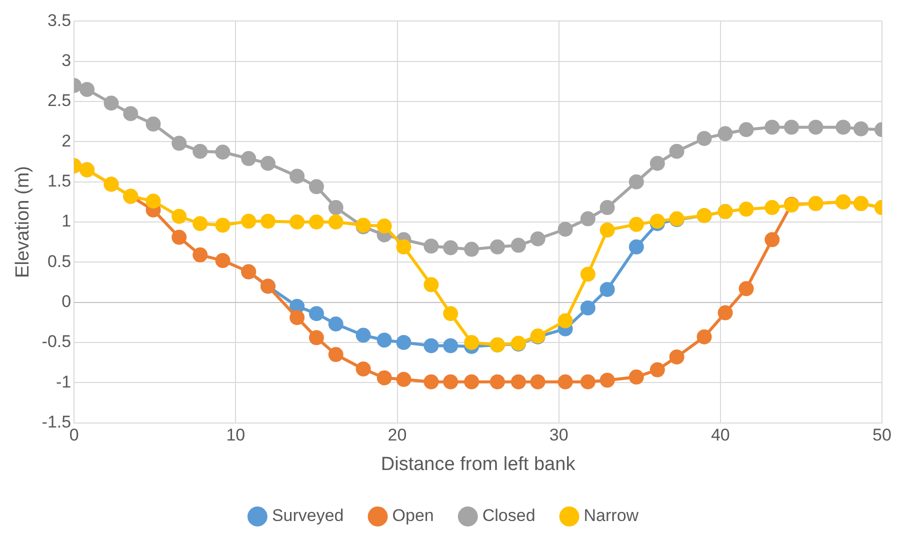 The width and height of the screenshot is (904, 543). I want to click on x-axis-title: Distance from left bank, so click(478, 464).